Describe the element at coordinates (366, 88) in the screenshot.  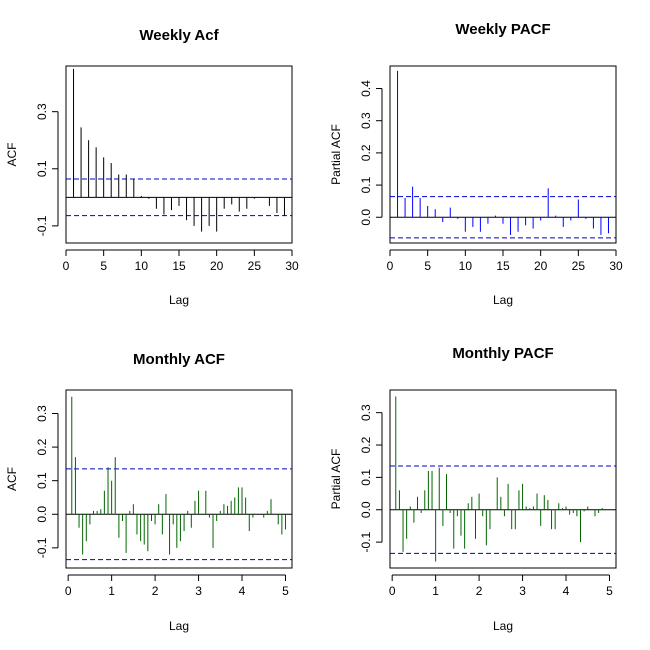
I see `y-tick-label: 0.4` at that location.